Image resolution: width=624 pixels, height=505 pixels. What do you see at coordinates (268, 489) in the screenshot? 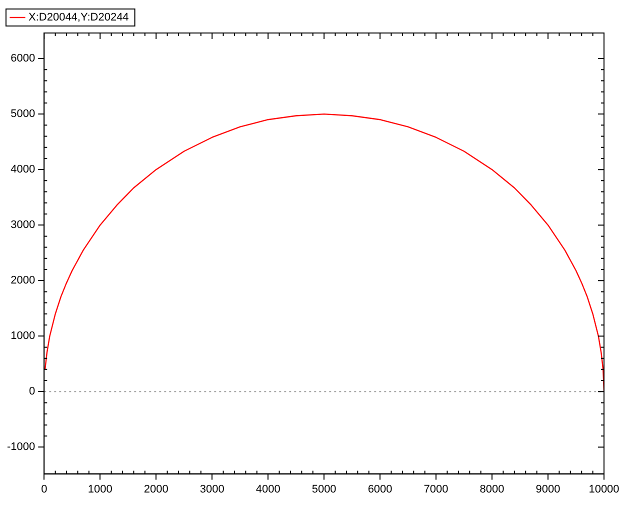
I see `x-tick-label: 4000` at bounding box center [268, 489].